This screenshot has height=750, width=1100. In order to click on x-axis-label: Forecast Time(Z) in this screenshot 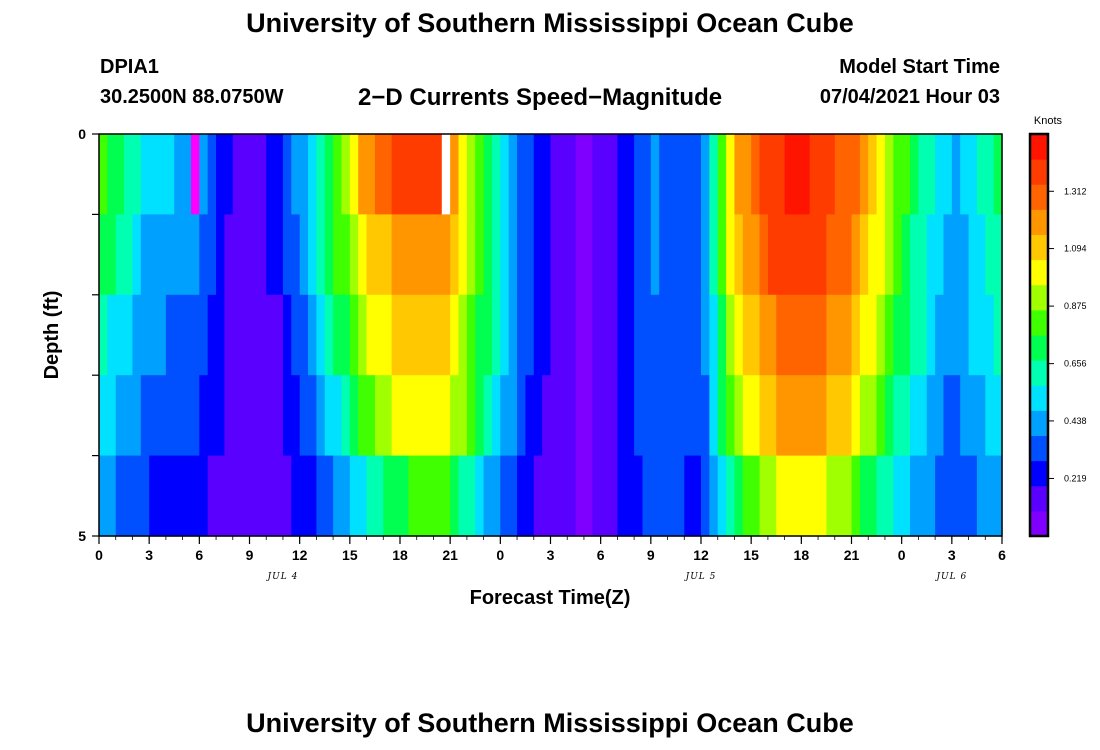, I will do `click(550, 598)`.